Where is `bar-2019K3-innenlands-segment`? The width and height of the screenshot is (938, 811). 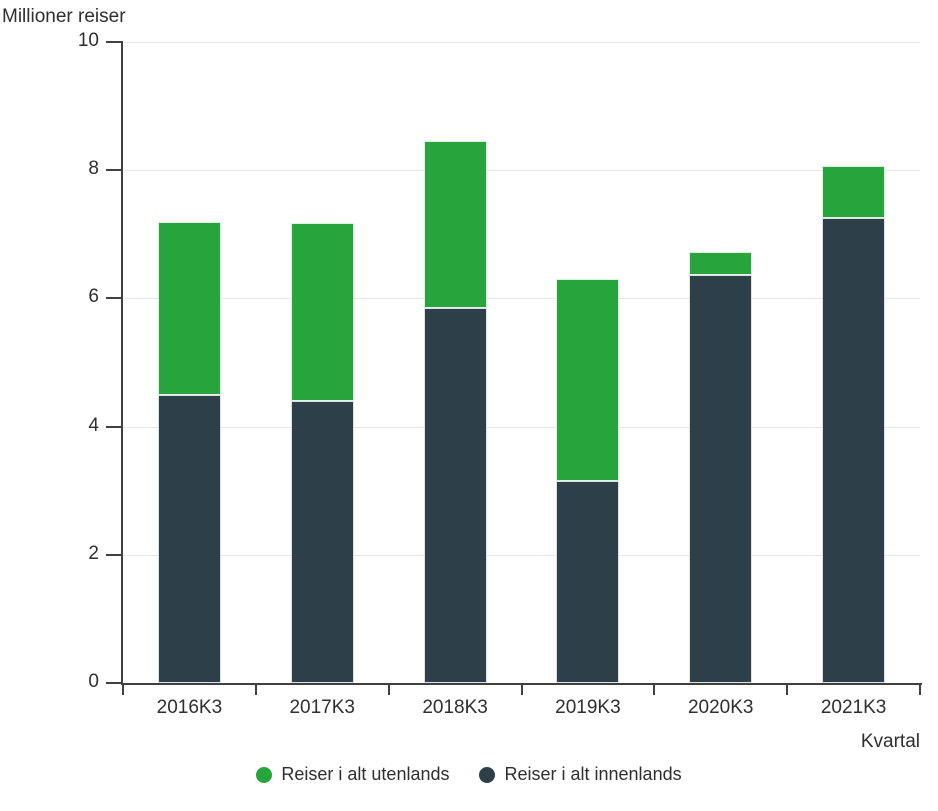
bar-2019K3-innenlands-segment is located at coordinates (588, 582).